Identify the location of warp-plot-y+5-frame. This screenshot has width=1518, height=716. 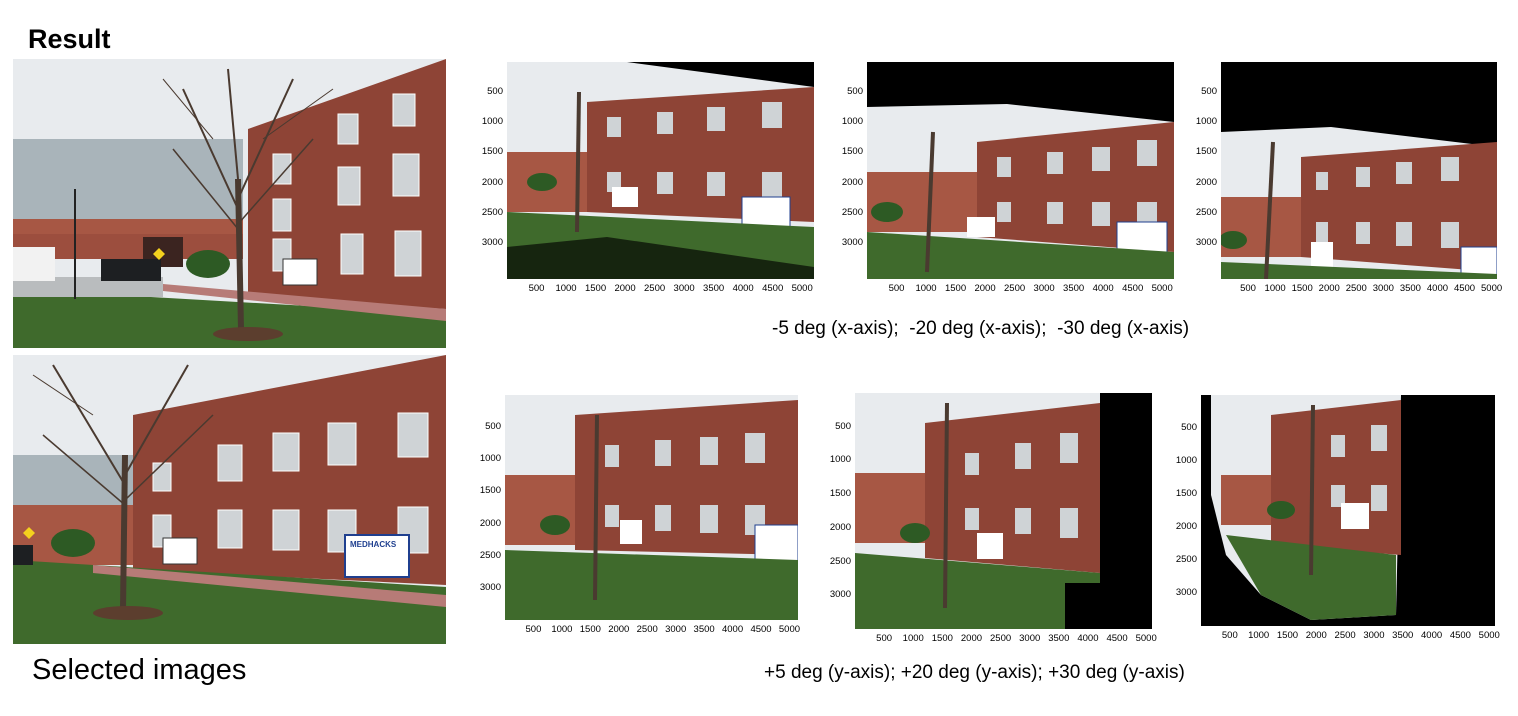
(651, 507).